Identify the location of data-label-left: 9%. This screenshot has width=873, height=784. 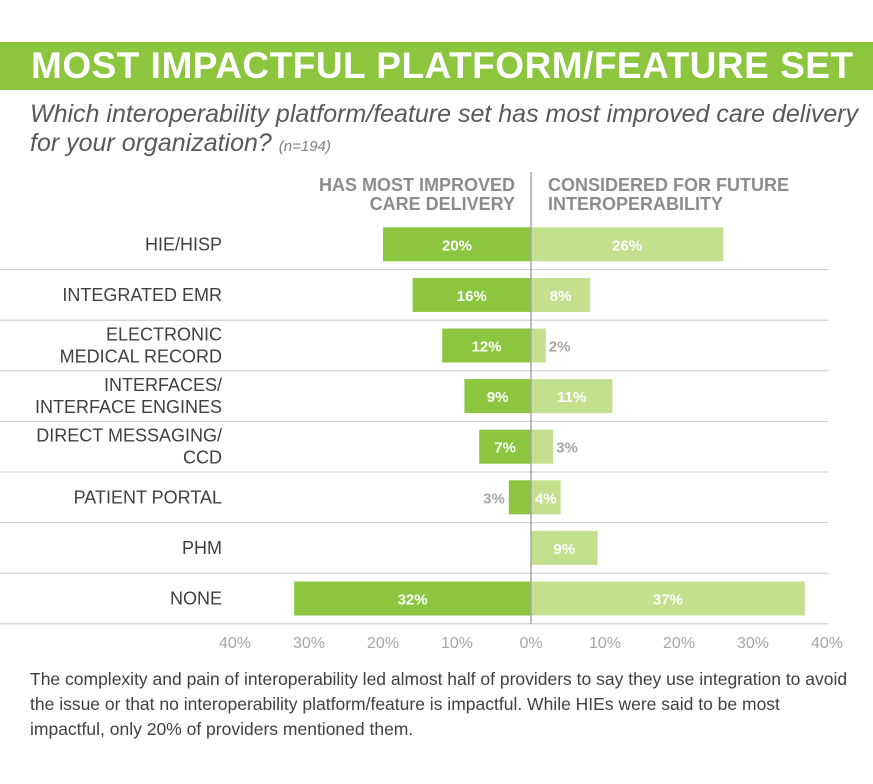
(498, 397).